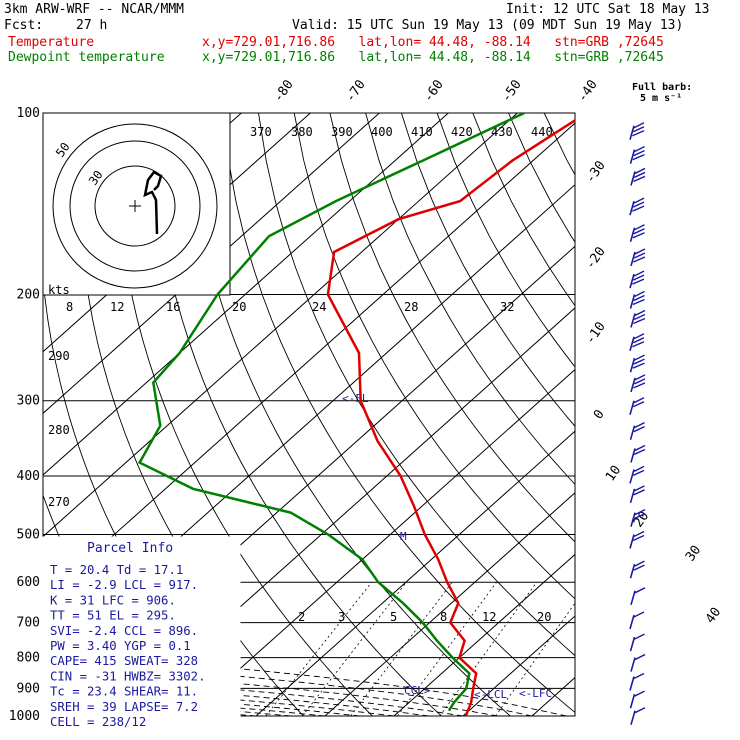 Image resolution: width=740 pixels, height=740 pixels. What do you see at coordinates (462, 132) in the screenshot?
I see `chart-label: 420` at bounding box center [462, 132].